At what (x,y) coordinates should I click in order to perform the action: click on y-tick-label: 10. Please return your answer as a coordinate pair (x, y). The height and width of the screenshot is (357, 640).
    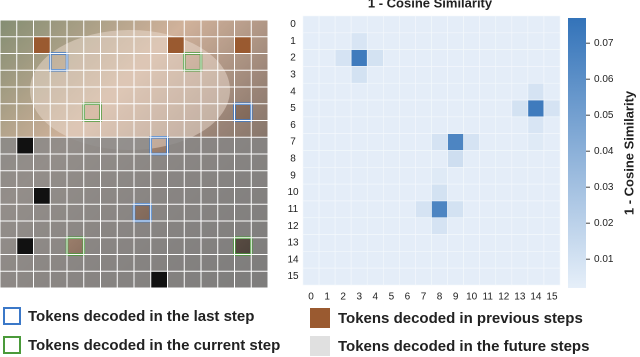
    Looking at the image, I should click on (293, 192).